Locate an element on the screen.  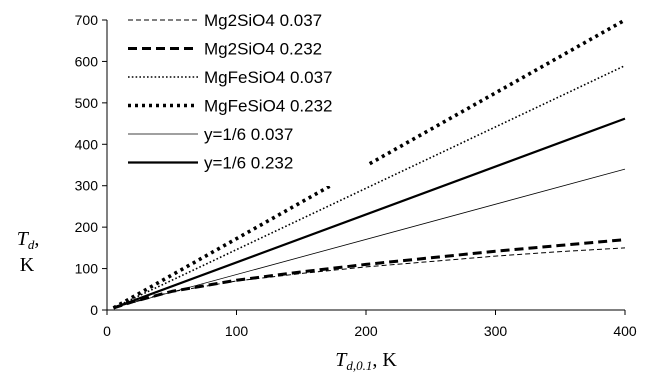
x-tick-label: 100 is located at coordinates (237, 331).